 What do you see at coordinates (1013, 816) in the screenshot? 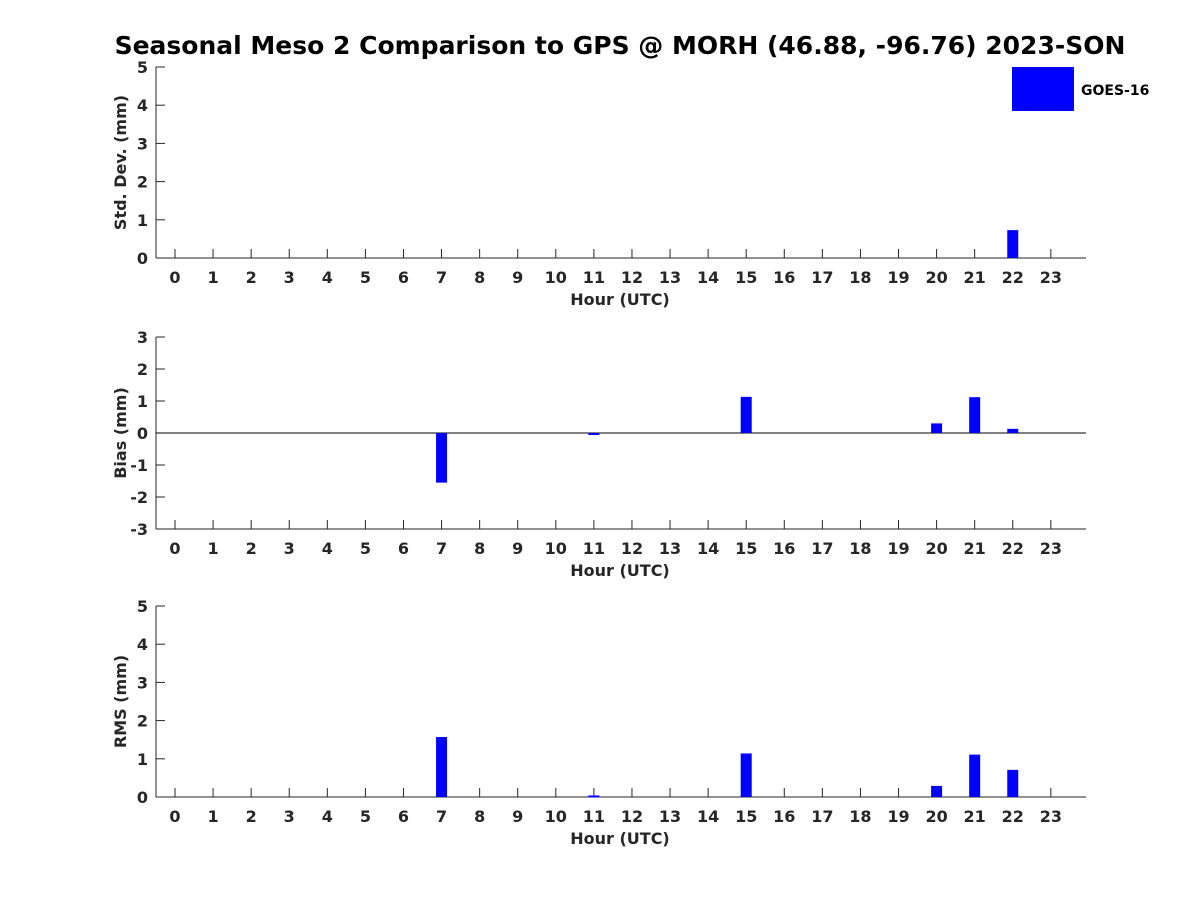
I see `x-tick-label: 22` at bounding box center [1013, 816].